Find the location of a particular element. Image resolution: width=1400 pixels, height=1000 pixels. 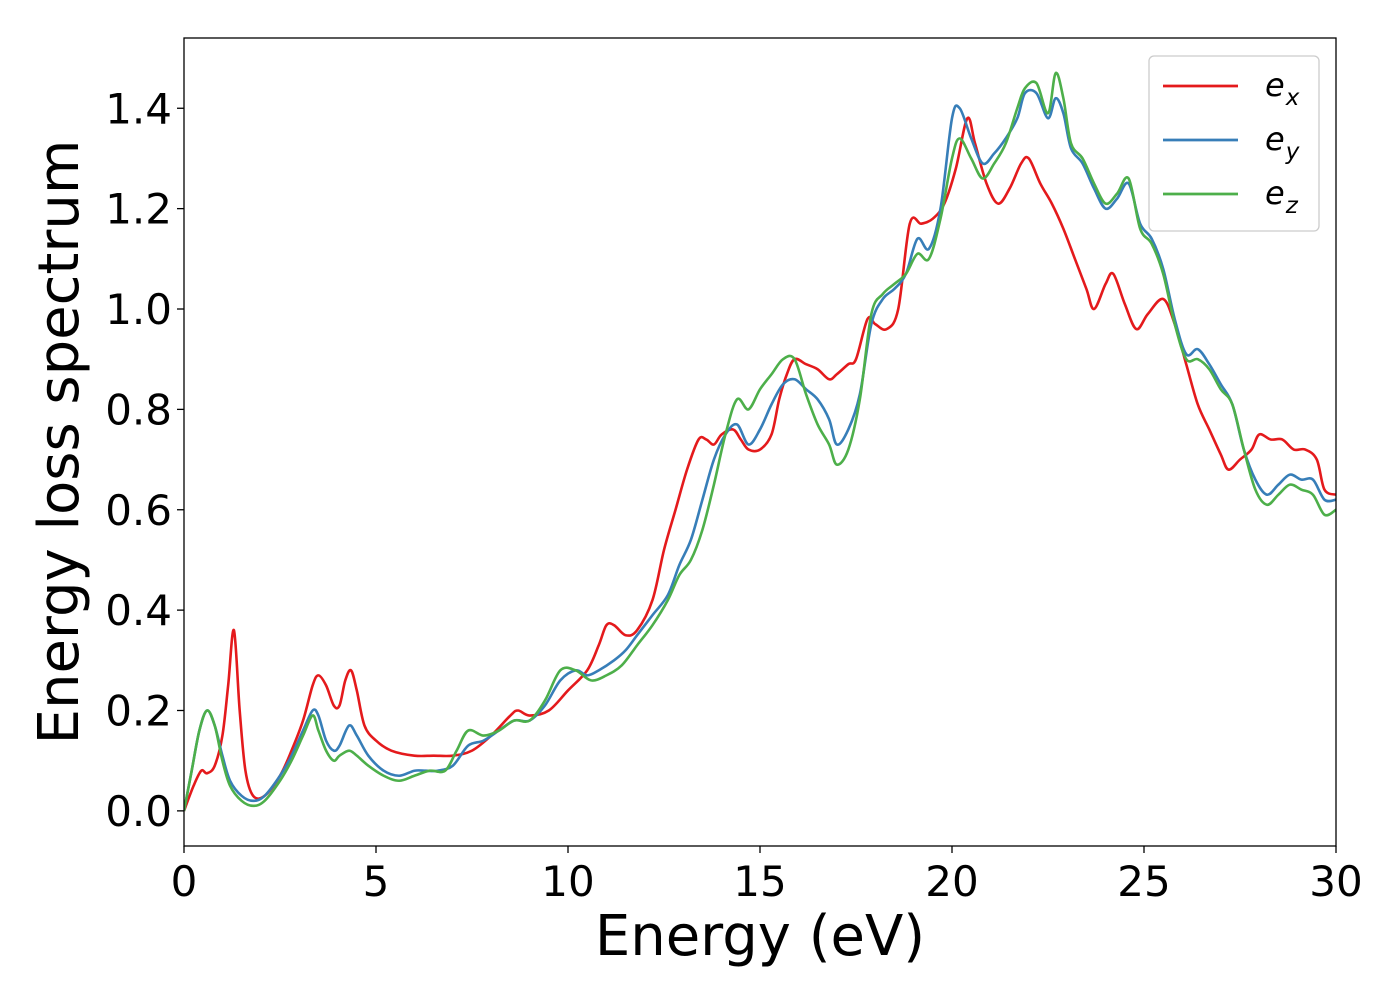

y-tick-label: 0.6 is located at coordinates (138, 510).